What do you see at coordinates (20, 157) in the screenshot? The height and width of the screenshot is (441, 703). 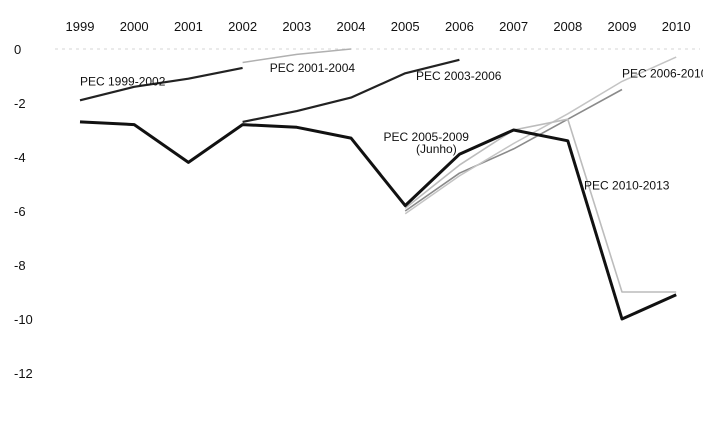 I see `y-tick--4: -4` at bounding box center [20, 157].